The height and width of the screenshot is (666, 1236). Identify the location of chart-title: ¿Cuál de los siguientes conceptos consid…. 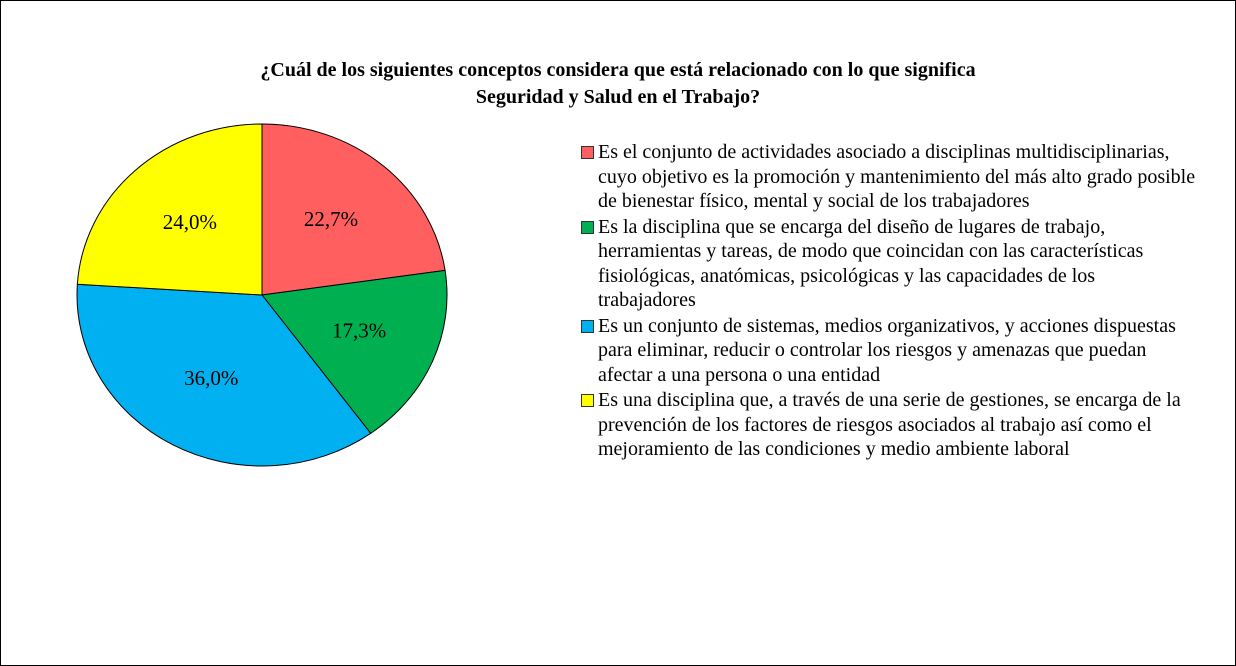
(618, 83).